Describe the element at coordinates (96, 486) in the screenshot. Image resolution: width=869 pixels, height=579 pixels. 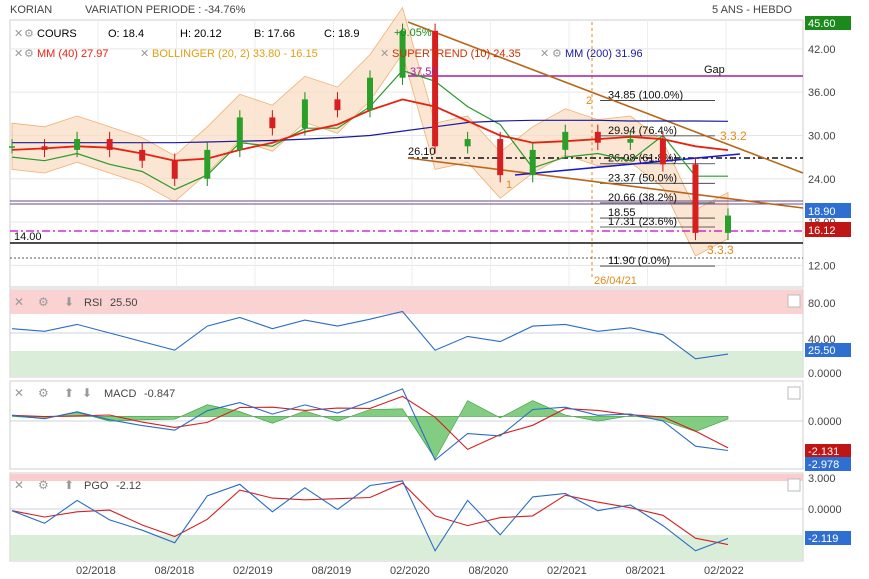
I see `pgo-label: PGO` at that location.